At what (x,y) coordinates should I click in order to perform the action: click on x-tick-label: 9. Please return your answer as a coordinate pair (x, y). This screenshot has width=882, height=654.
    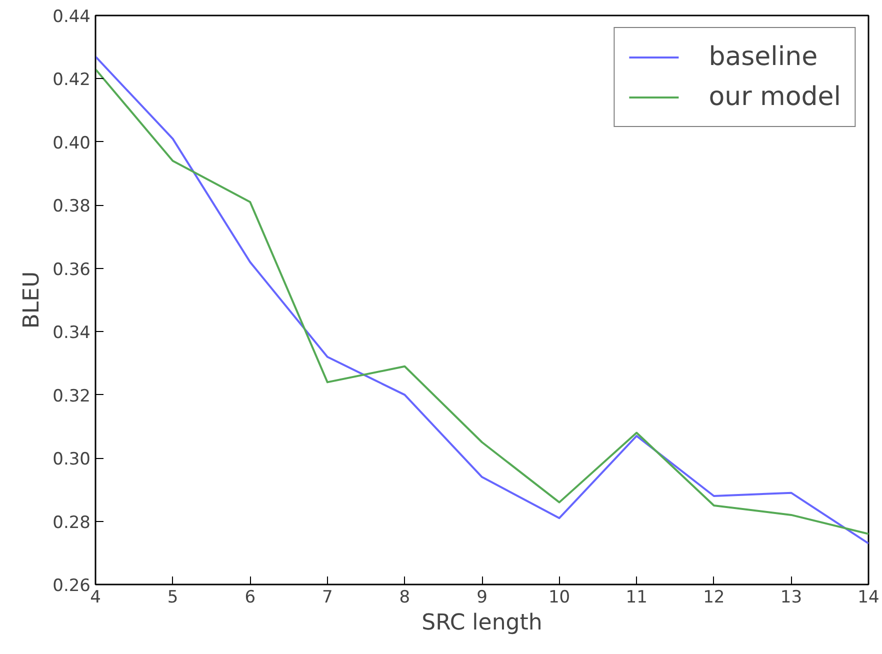
    Looking at the image, I should click on (482, 598).